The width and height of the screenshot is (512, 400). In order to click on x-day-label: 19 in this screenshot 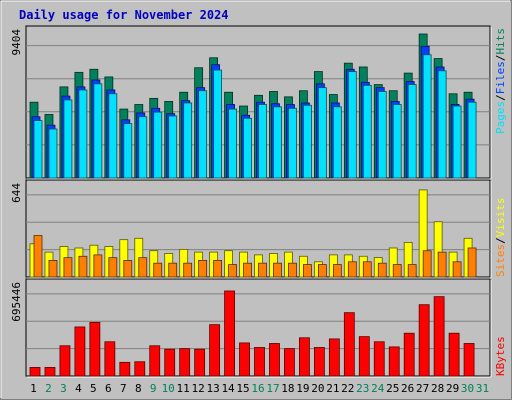, I will do `click(302, 388)`.